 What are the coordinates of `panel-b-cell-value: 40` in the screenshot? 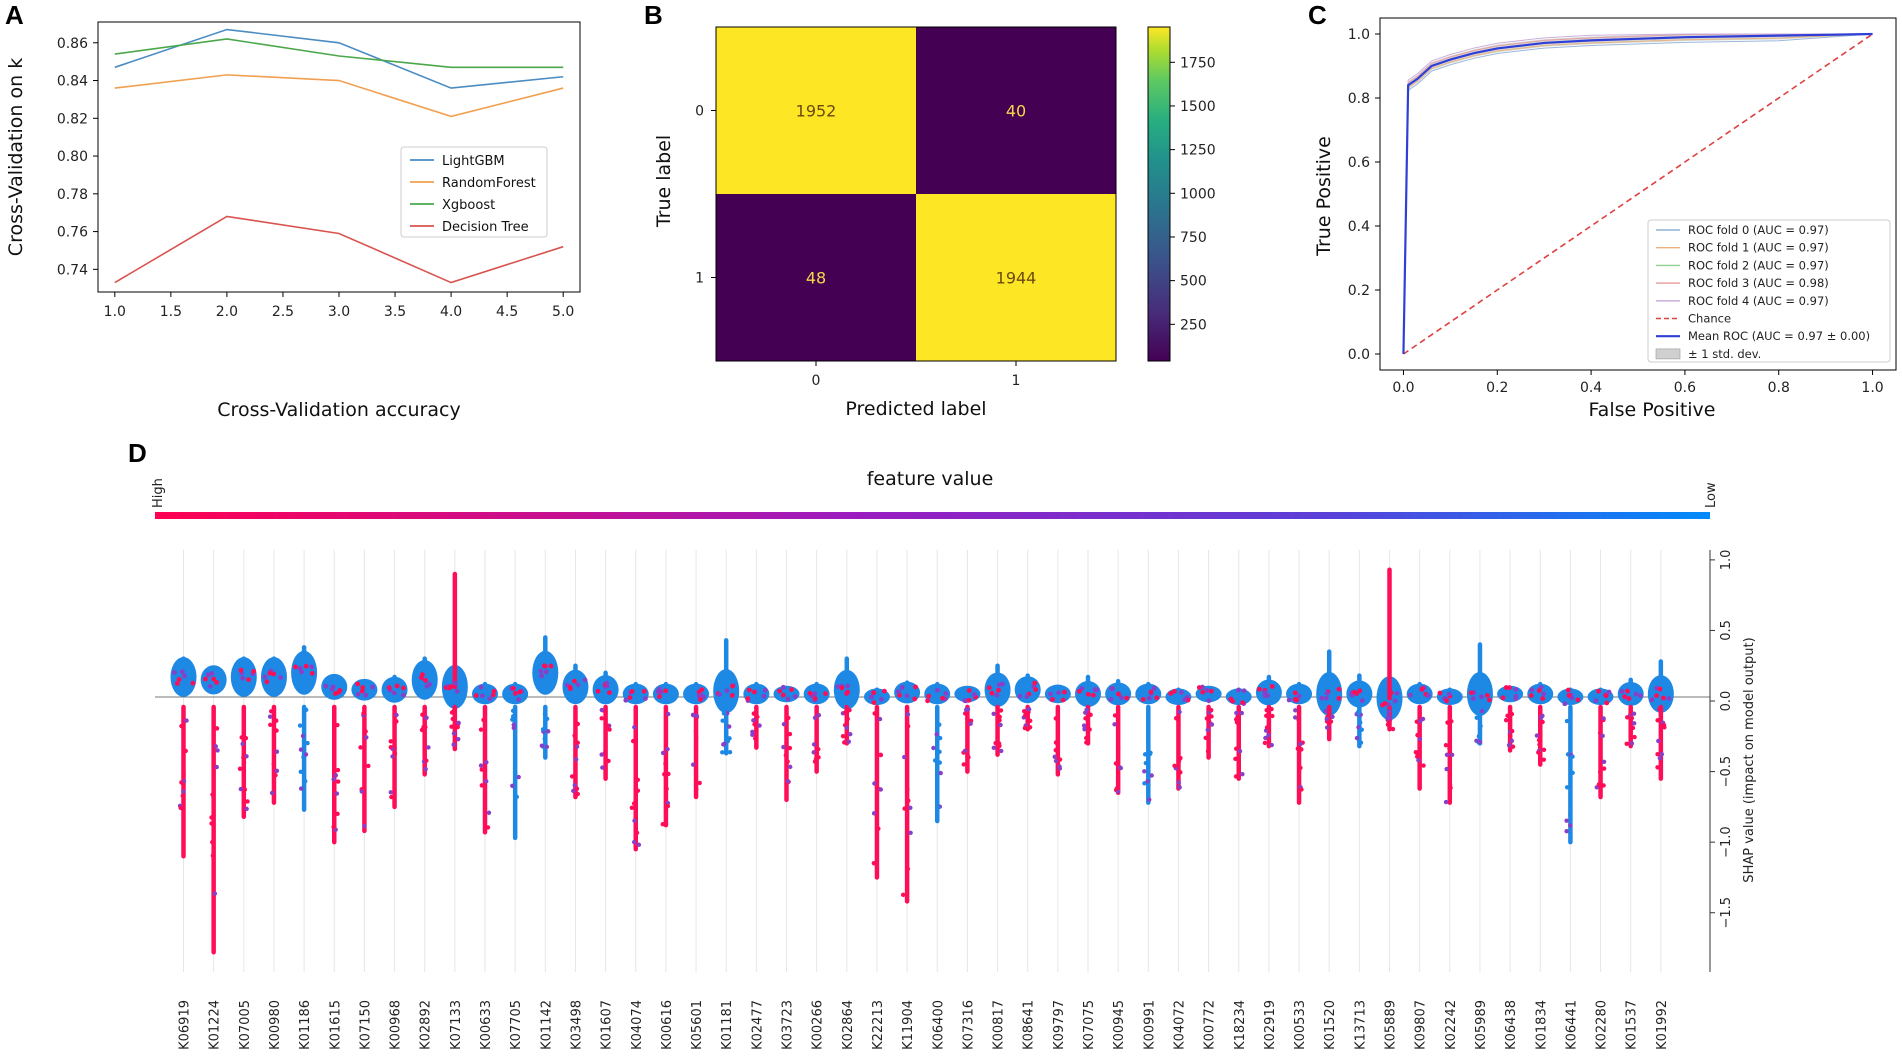 It's located at (1016, 111).